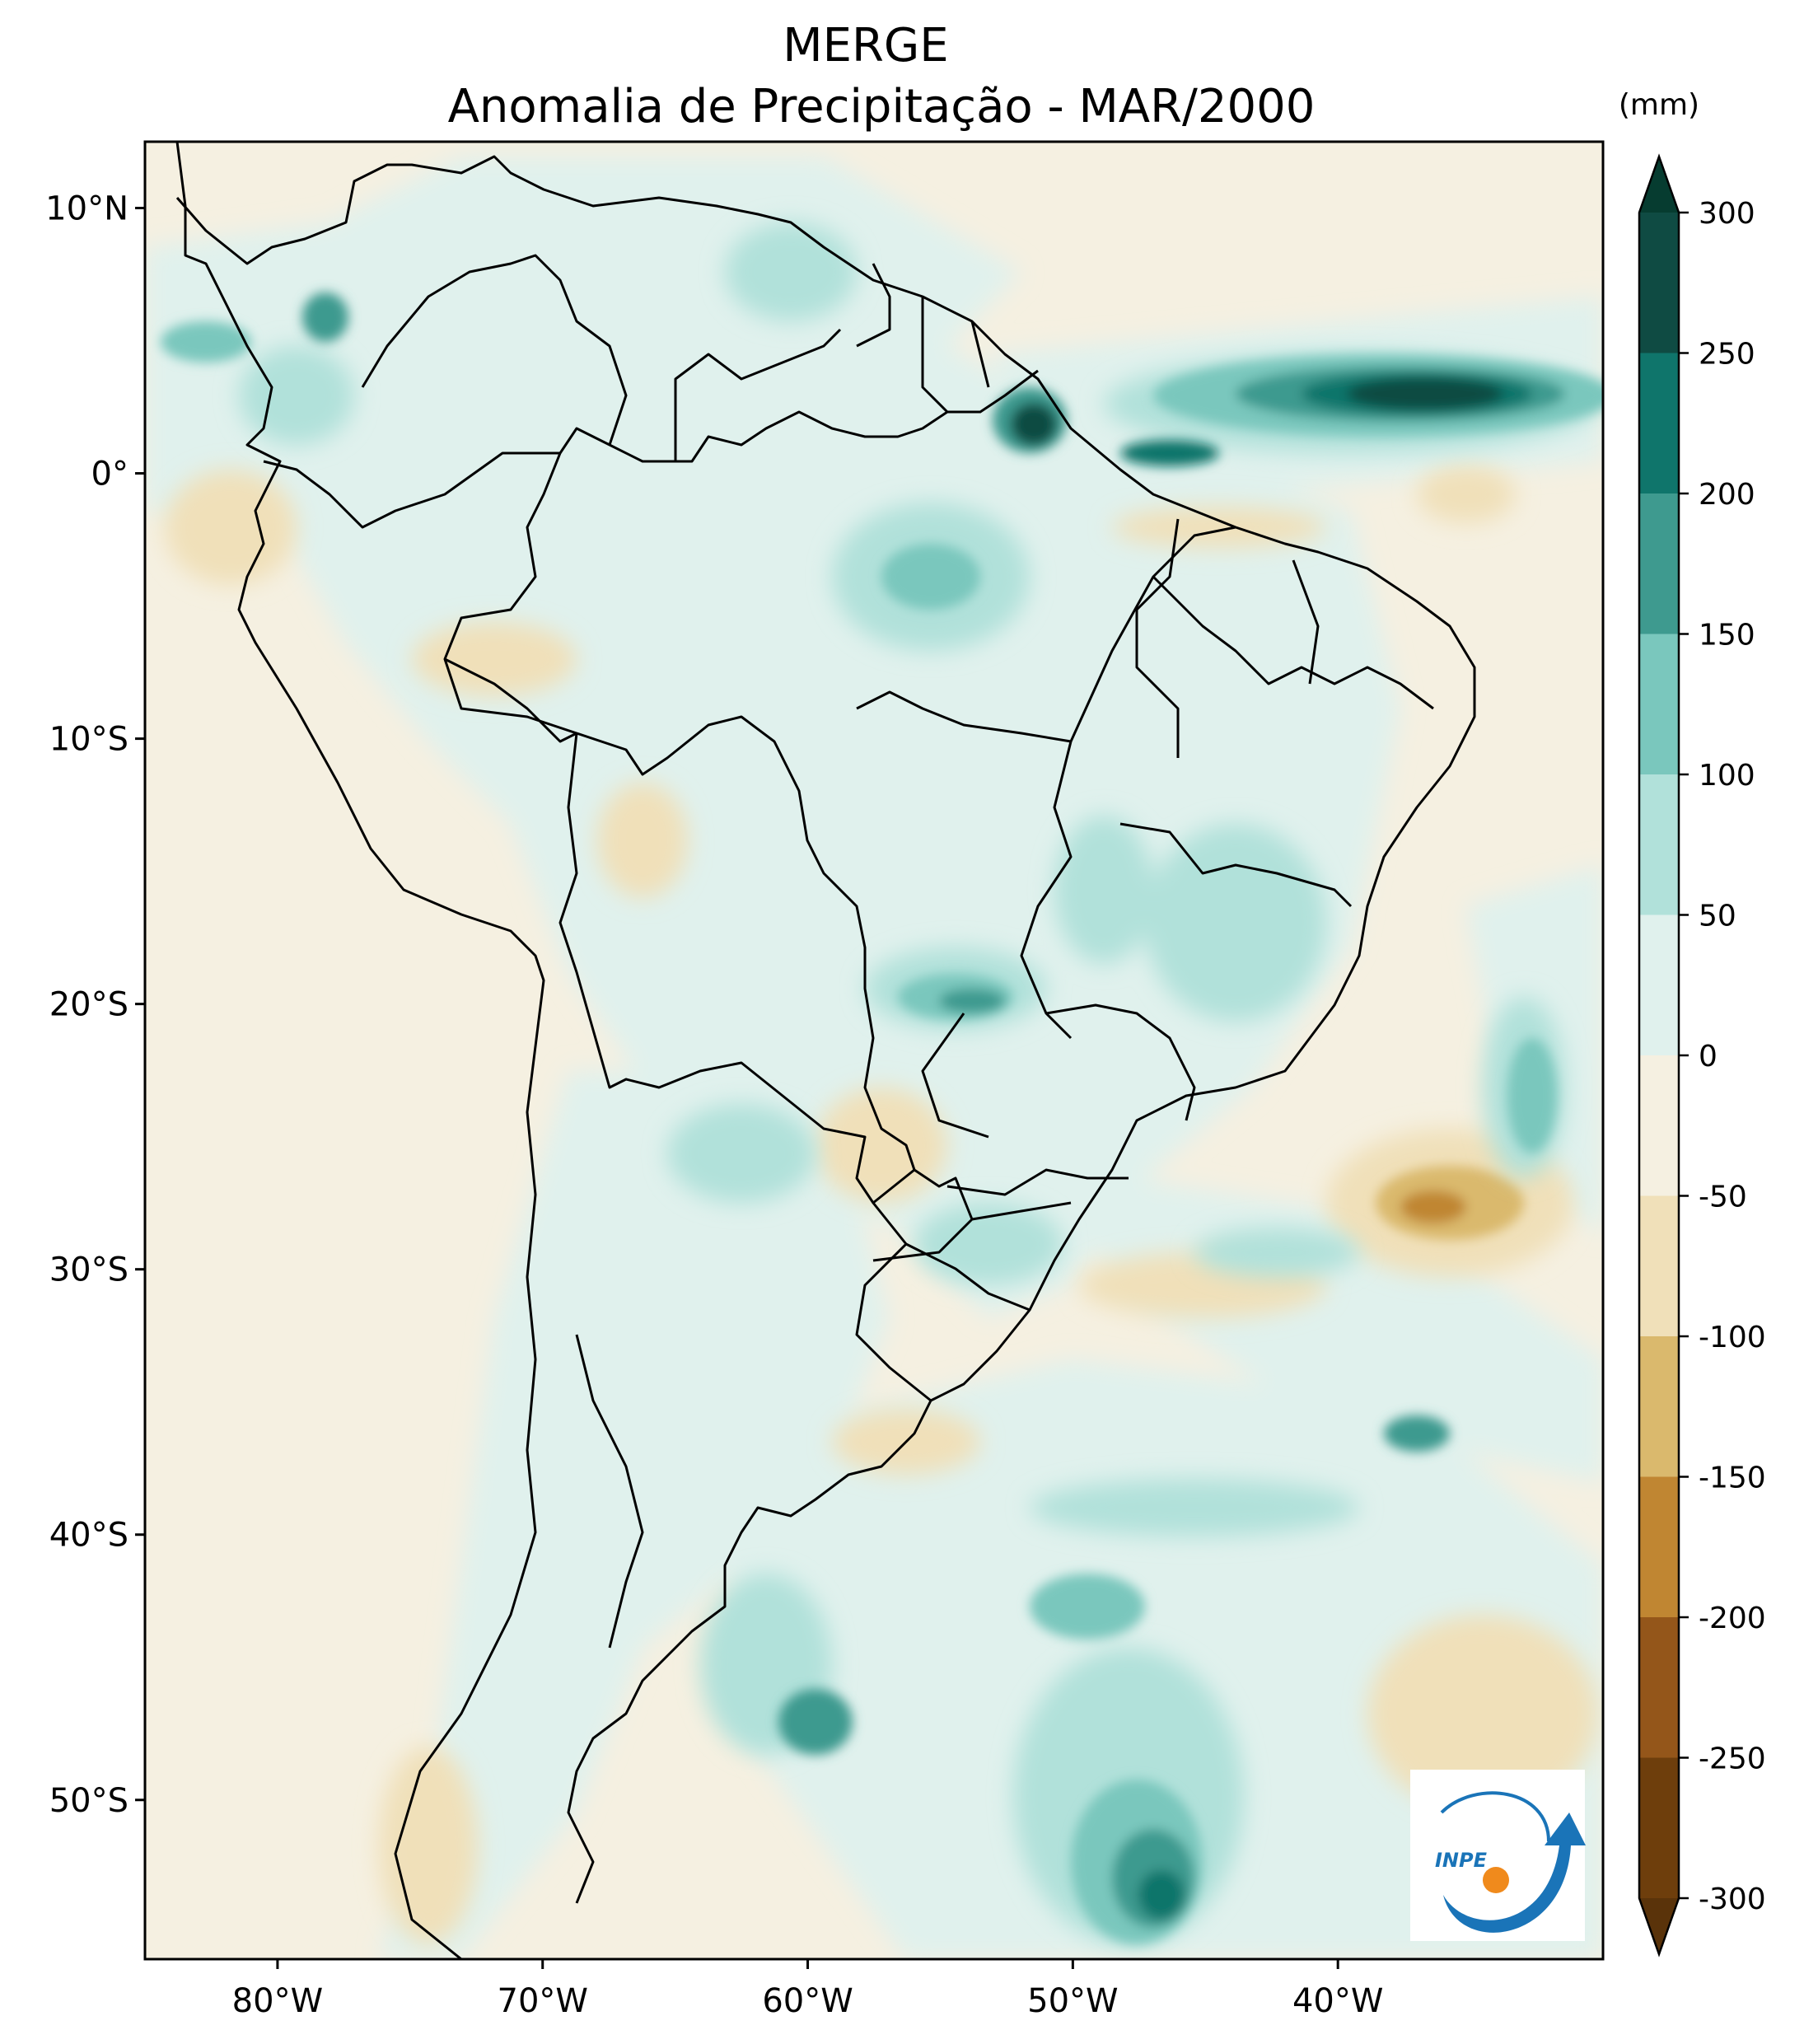 The image size is (1804, 2044). Describe the element at coordinates (1717, 916) in the screenshot. I see `colorbar-label-5: 50` at that location.